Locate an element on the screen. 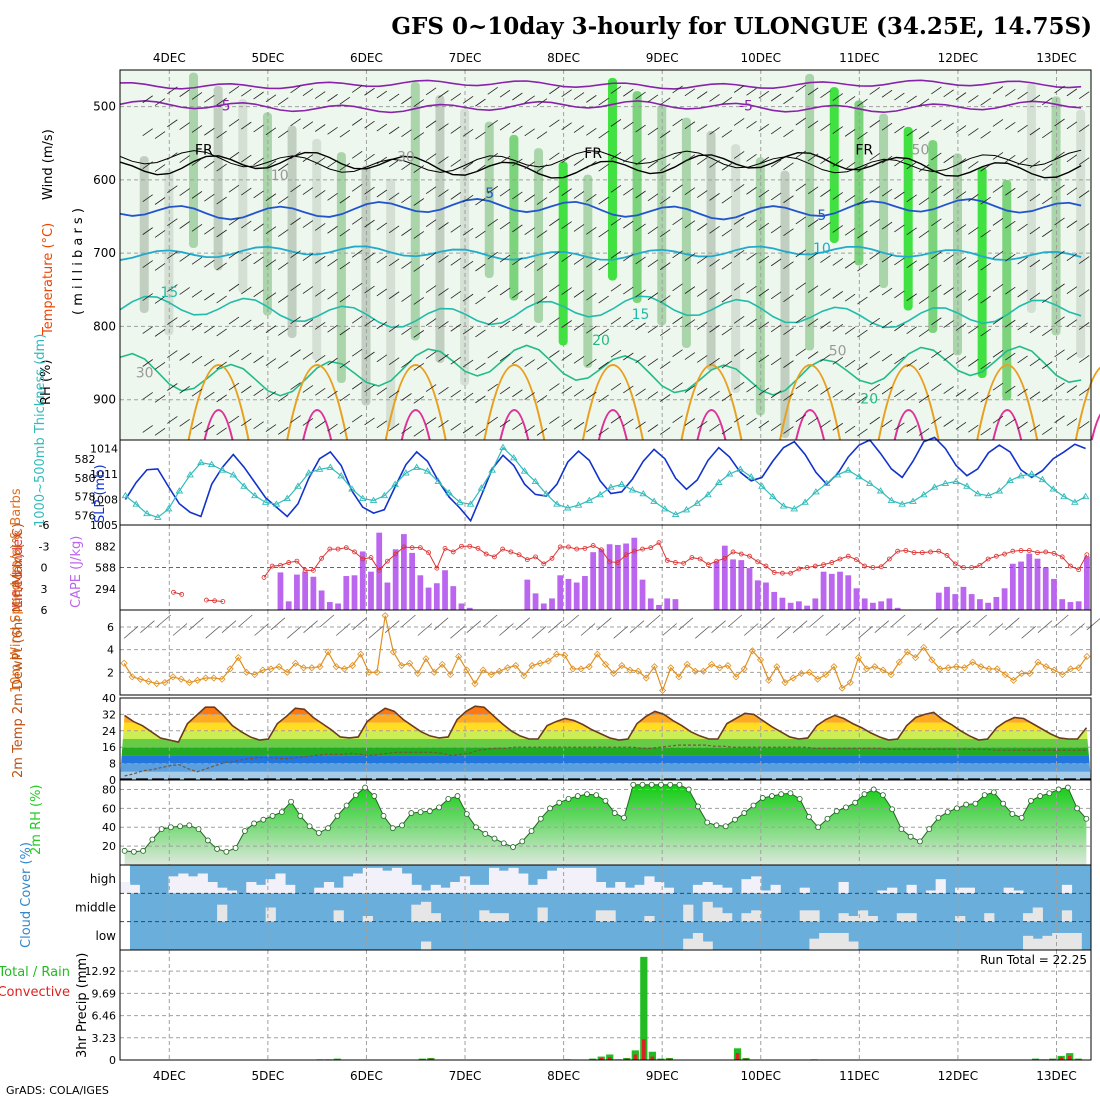  run-total: Run Total = 22.25 is located at coordinates (1033, 960).